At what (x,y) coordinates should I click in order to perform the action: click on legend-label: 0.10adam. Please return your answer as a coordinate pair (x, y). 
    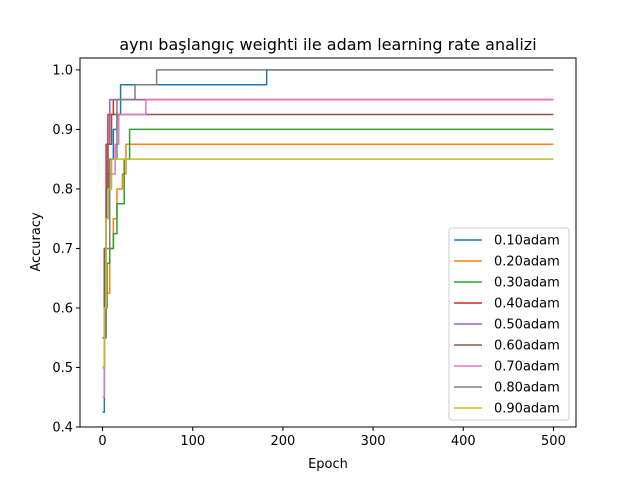
    Looking at the image, I should click on (527, 241).